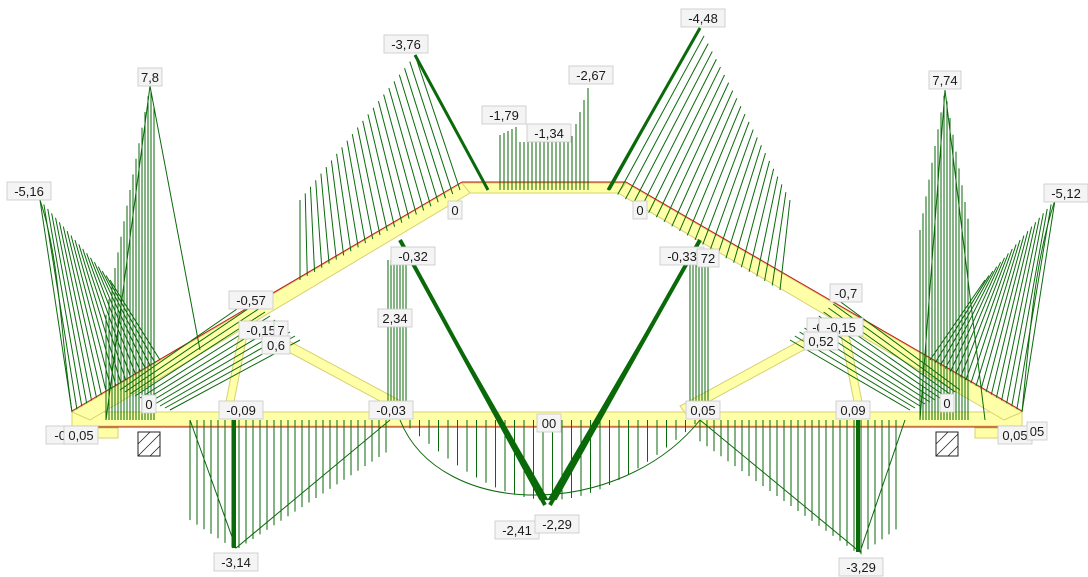  I want to click on svg-text: -4,48, so click(703, 18).